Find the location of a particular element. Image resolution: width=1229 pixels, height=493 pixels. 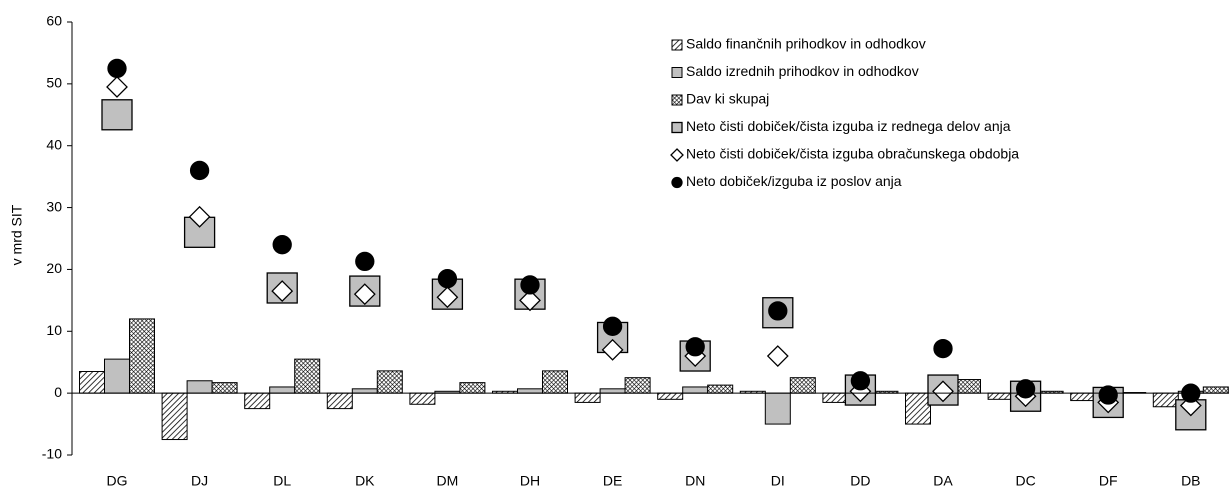

legend-label: Saldo finančnih prihodkov in odhodkov is located at coordinates (806, 44).